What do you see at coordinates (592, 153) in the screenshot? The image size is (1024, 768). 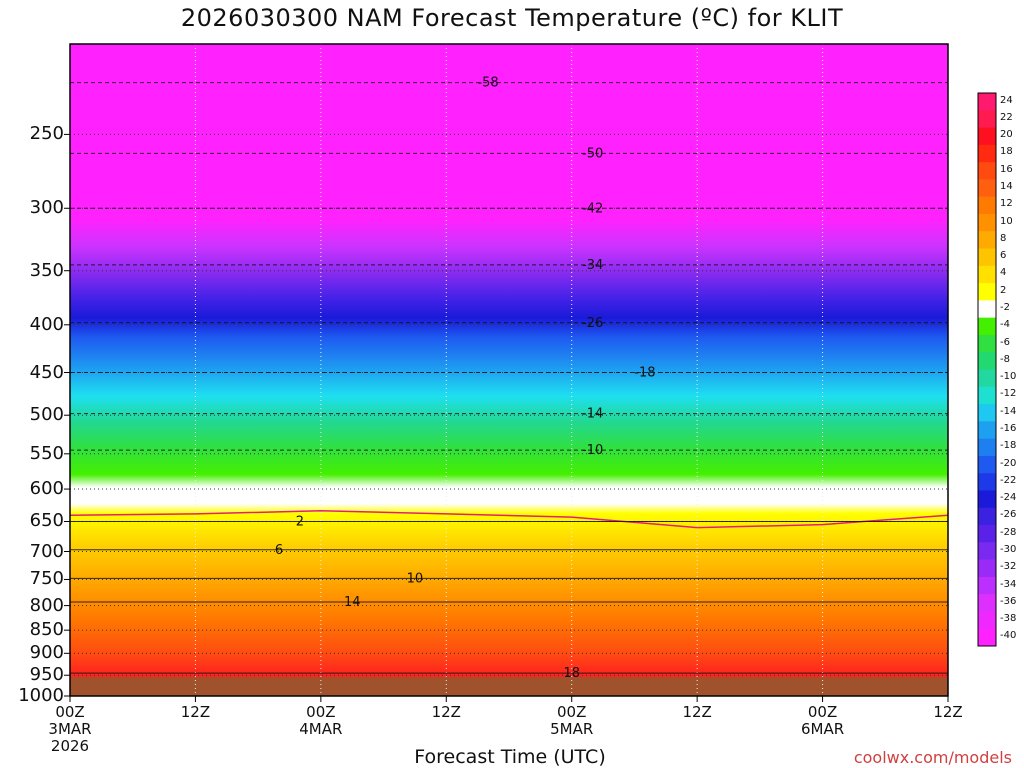 I see `isotherm-label: -50` at bounding box center [592, 153].